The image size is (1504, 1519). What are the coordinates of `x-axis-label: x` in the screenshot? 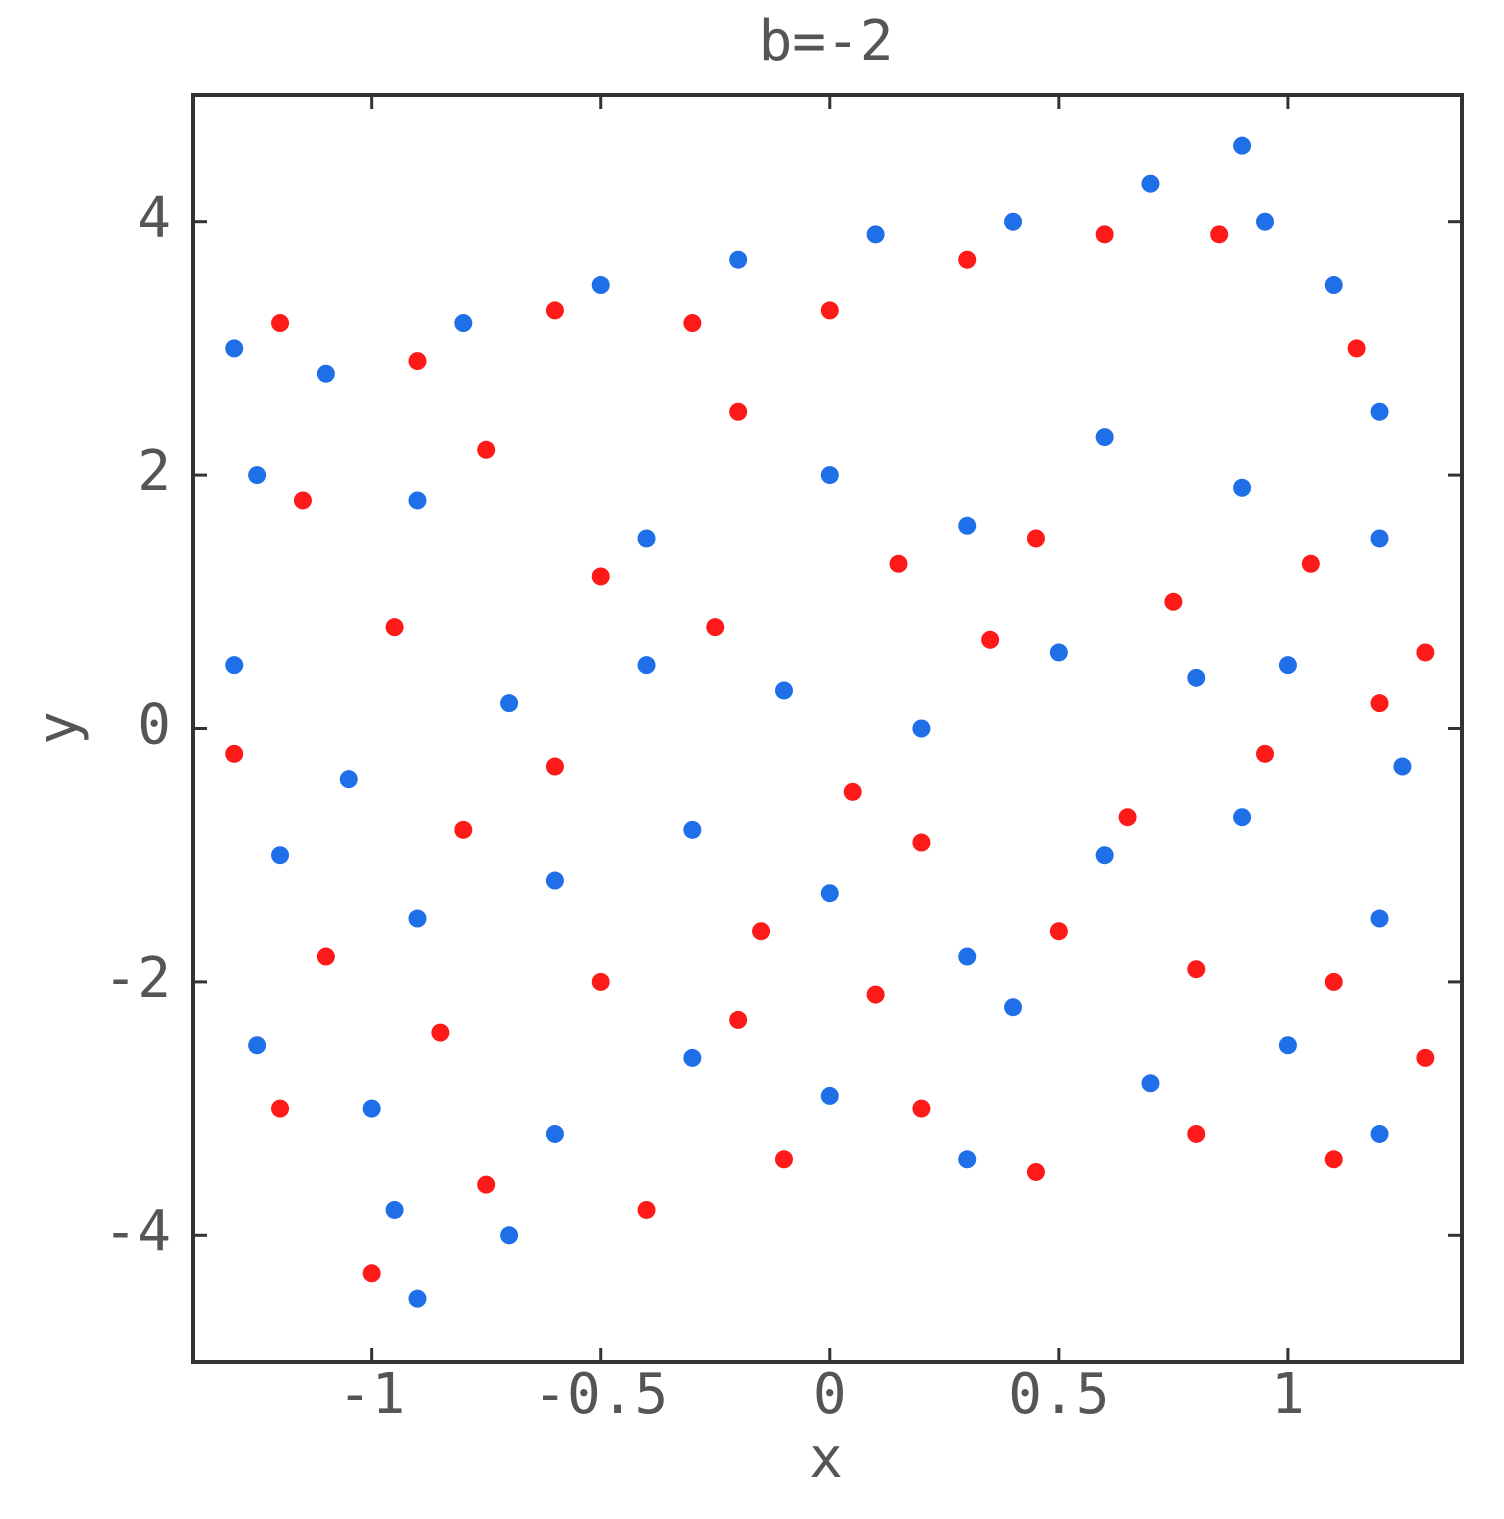 It's located at (826, 1458).